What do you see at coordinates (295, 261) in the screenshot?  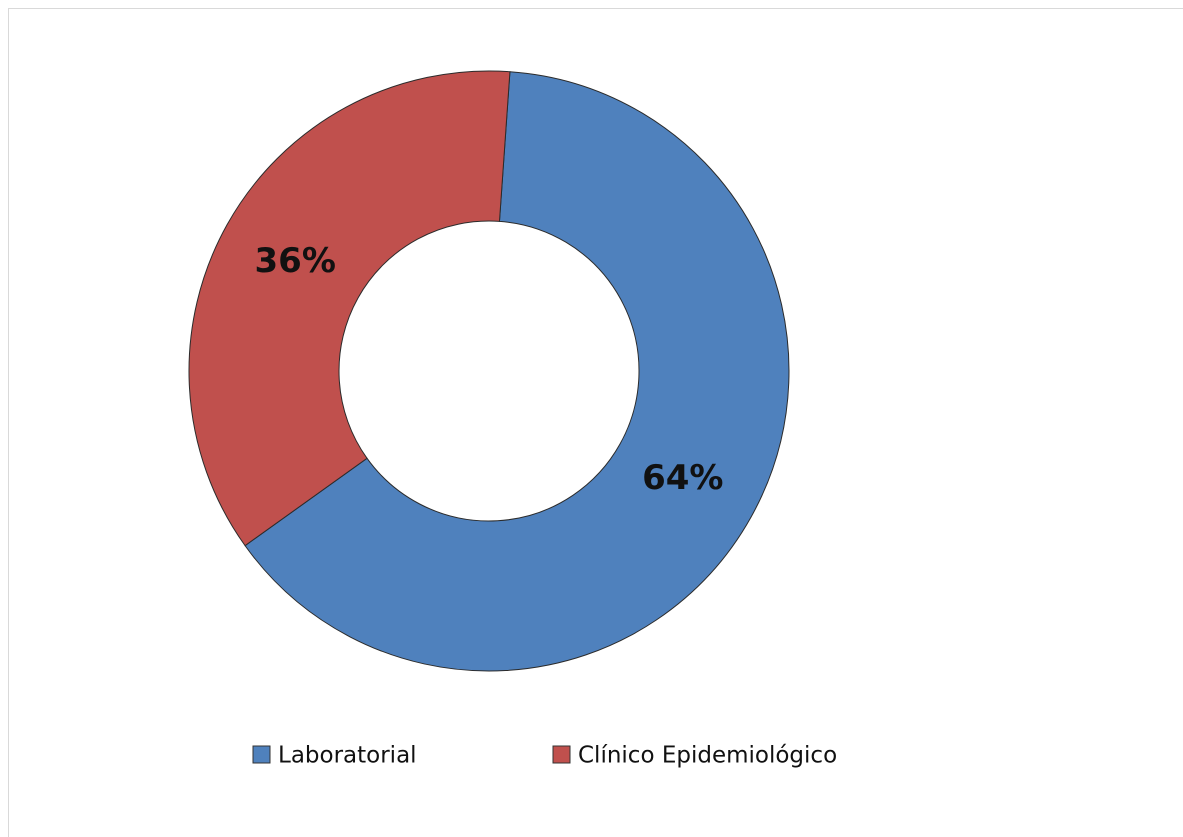 I see `data-label: 36%` at bounding box center [295, 261].